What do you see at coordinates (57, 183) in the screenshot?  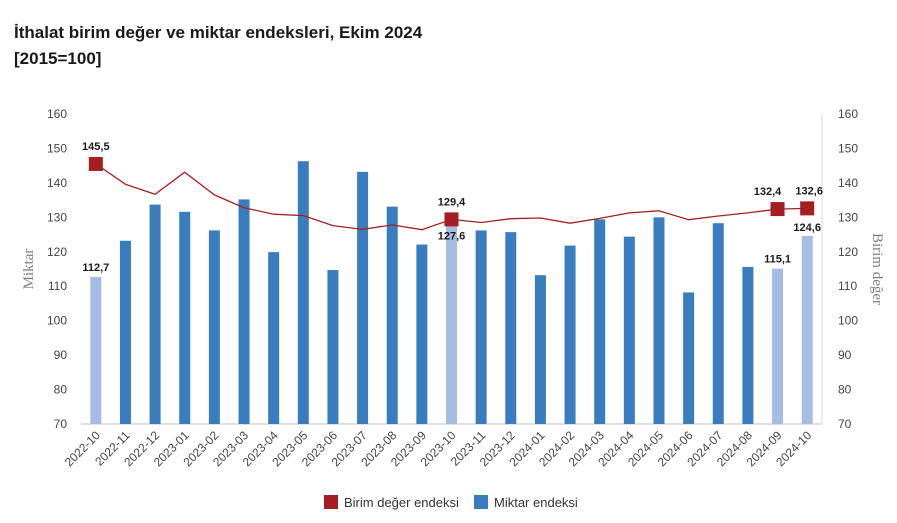 I see `y-left-tick-label: 140` at bounding box center [57, 183].